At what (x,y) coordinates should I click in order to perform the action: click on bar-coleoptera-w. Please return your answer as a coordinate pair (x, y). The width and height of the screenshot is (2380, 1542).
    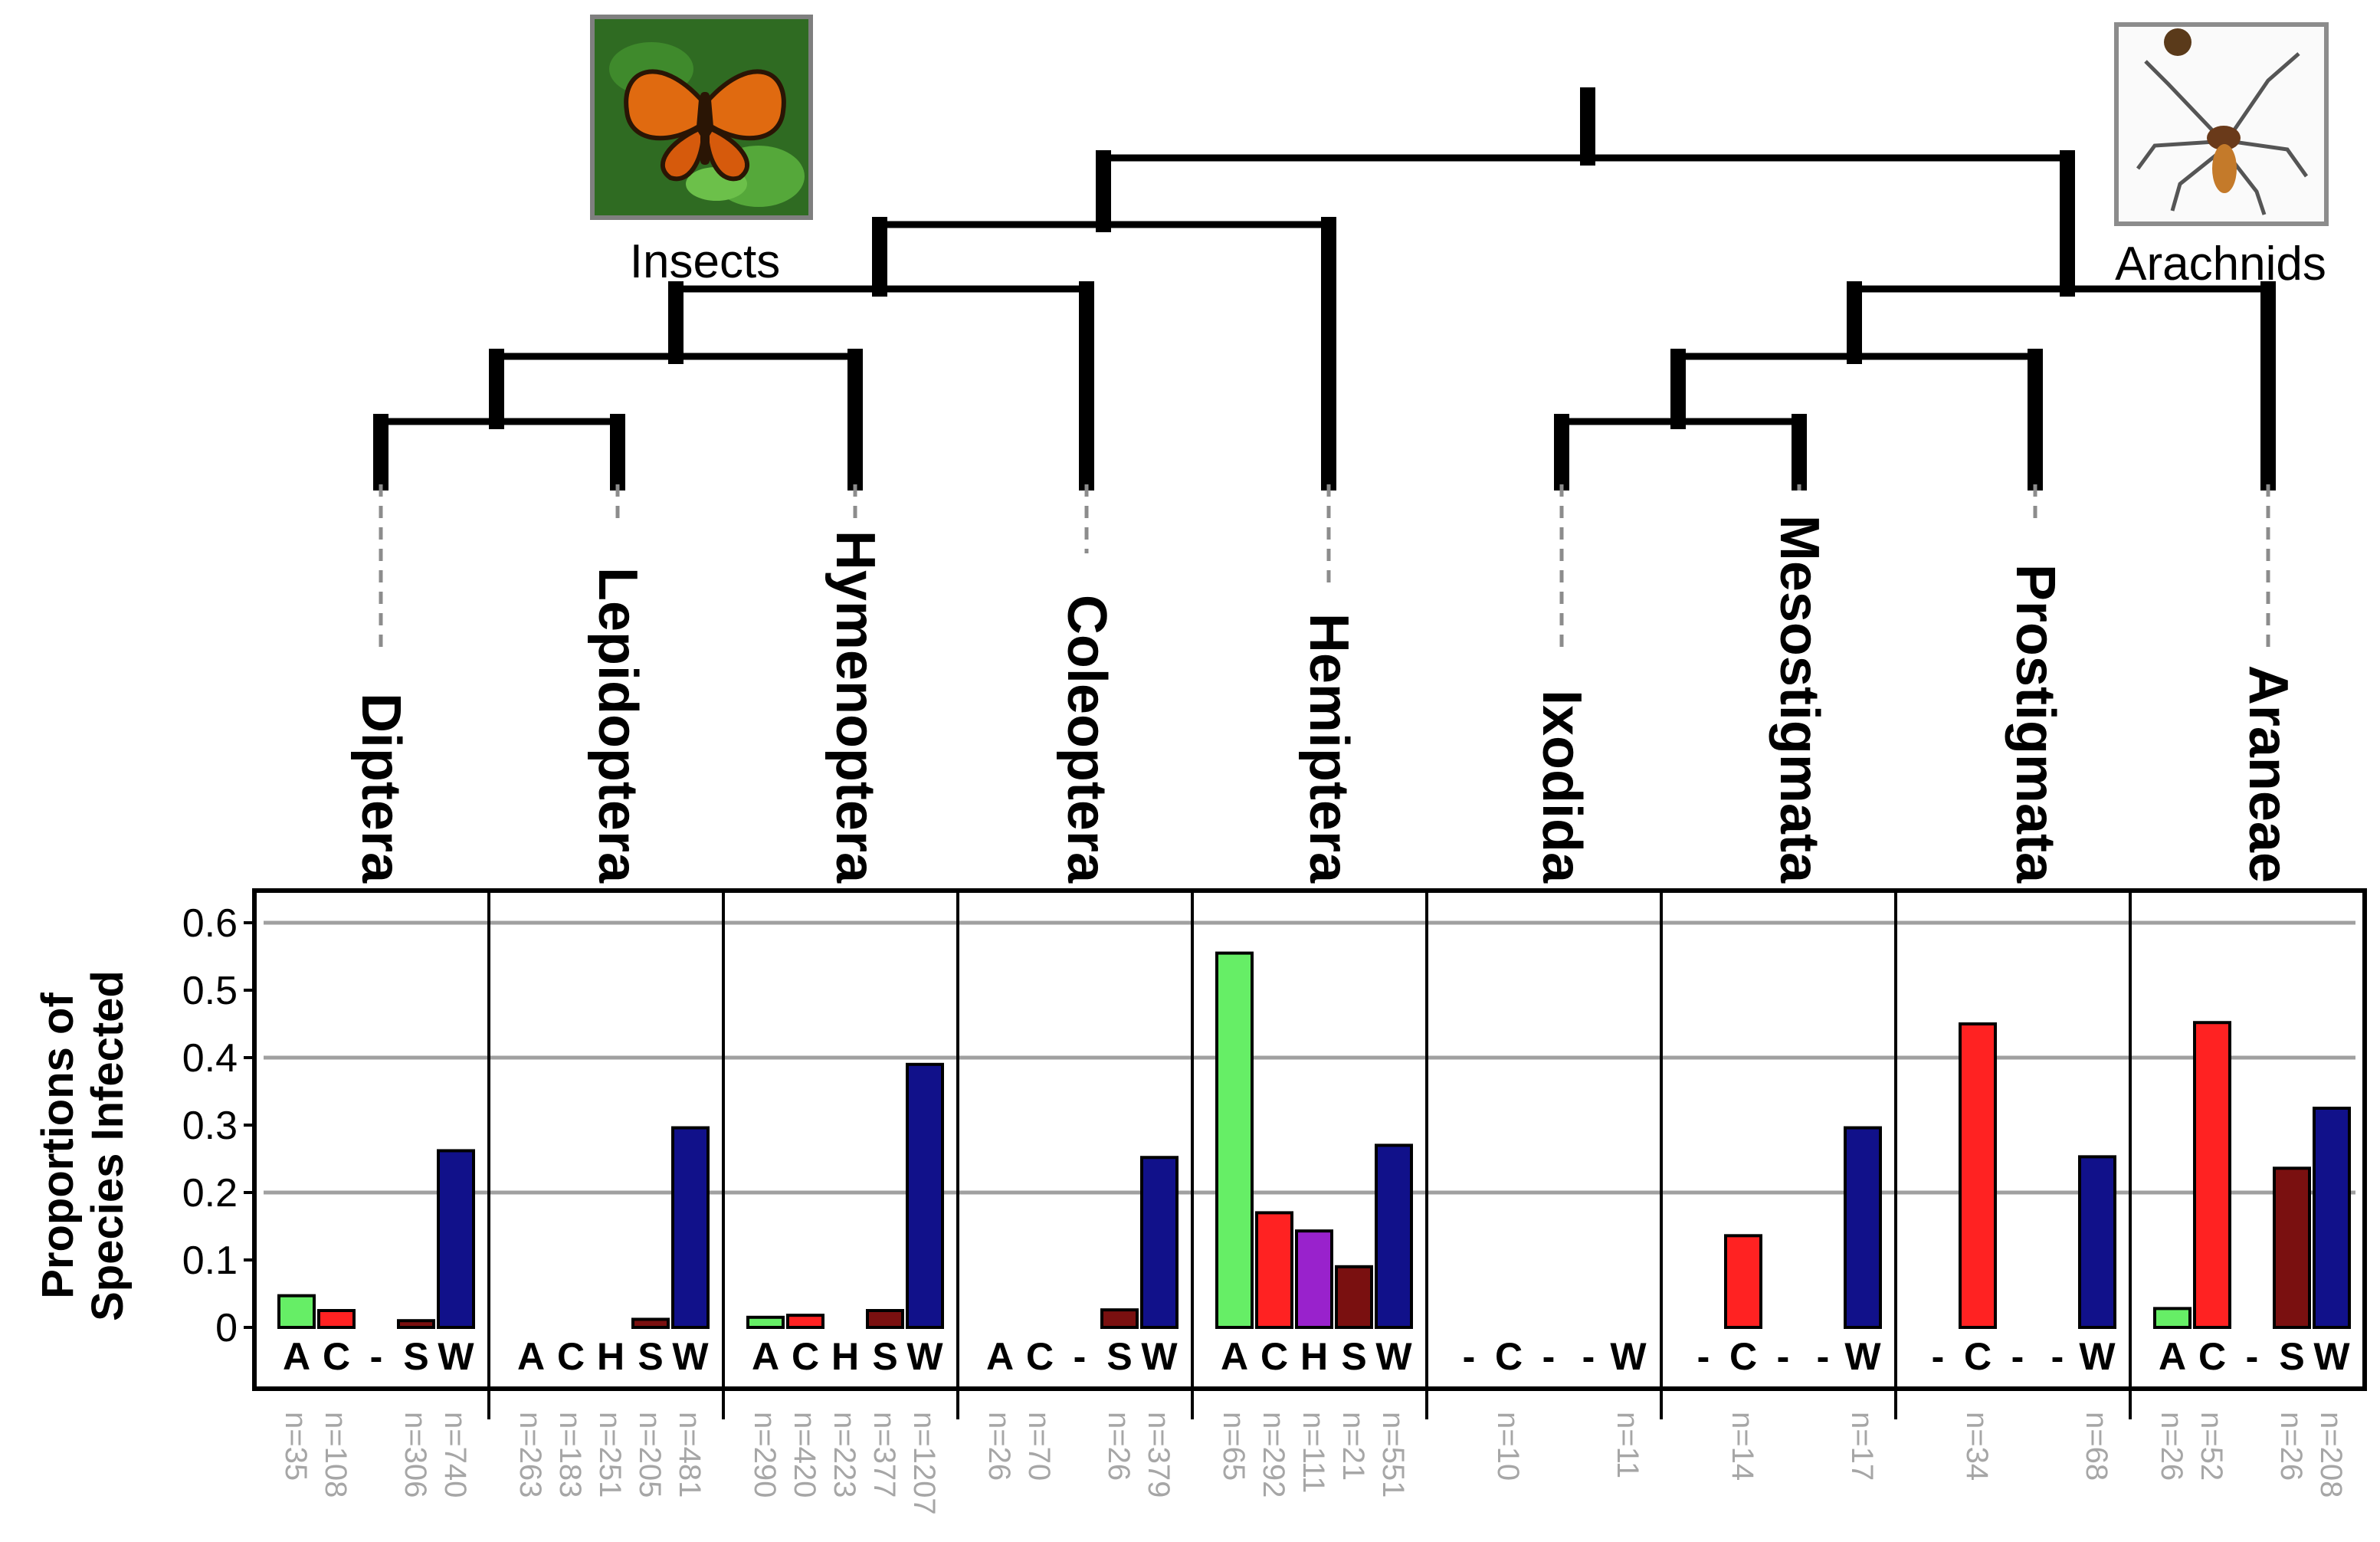
    Looking at the image, I should click on (1159, 1242).